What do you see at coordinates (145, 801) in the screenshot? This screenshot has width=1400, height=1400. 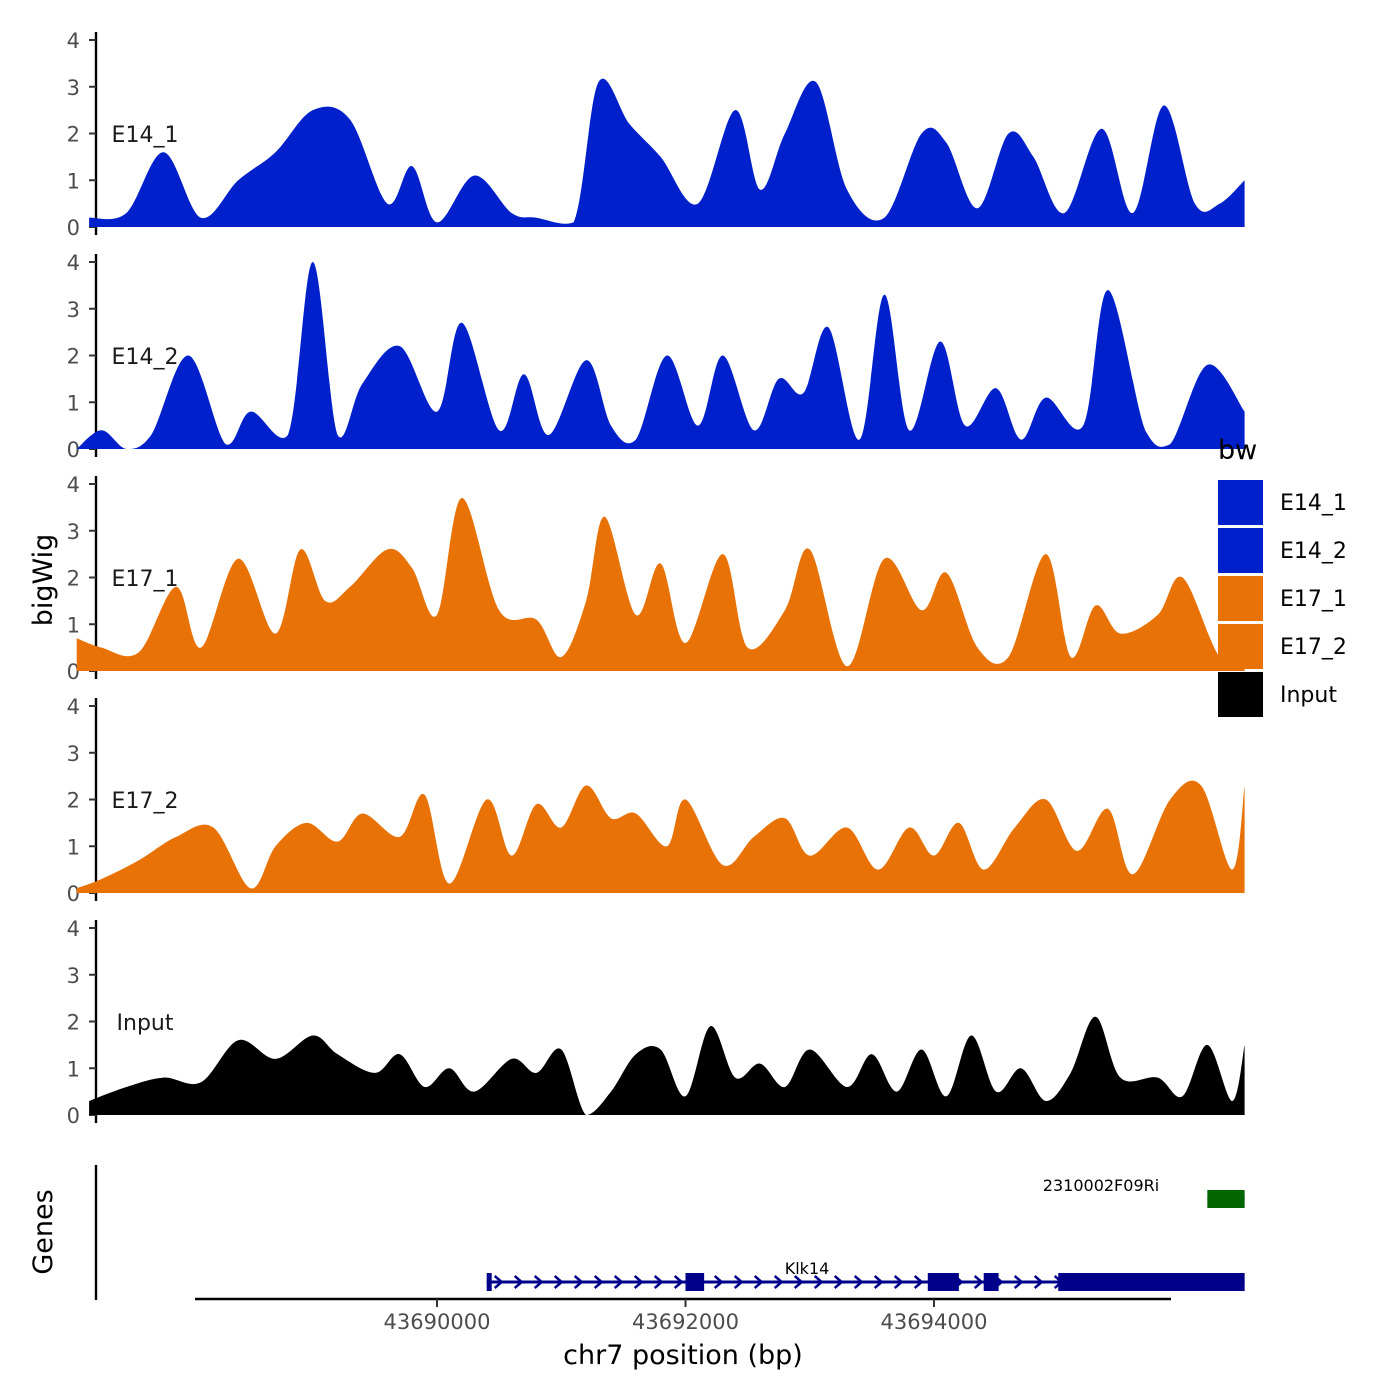 I see `track-label: E17_2` at bounding box center [145, 801].